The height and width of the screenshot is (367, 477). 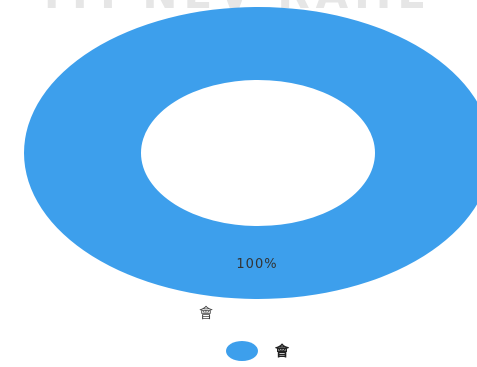 What do you see at coordinates (206, 314) in the screenshot?
I see `slice-outer-label: 會` at bounding box center [206, 314].